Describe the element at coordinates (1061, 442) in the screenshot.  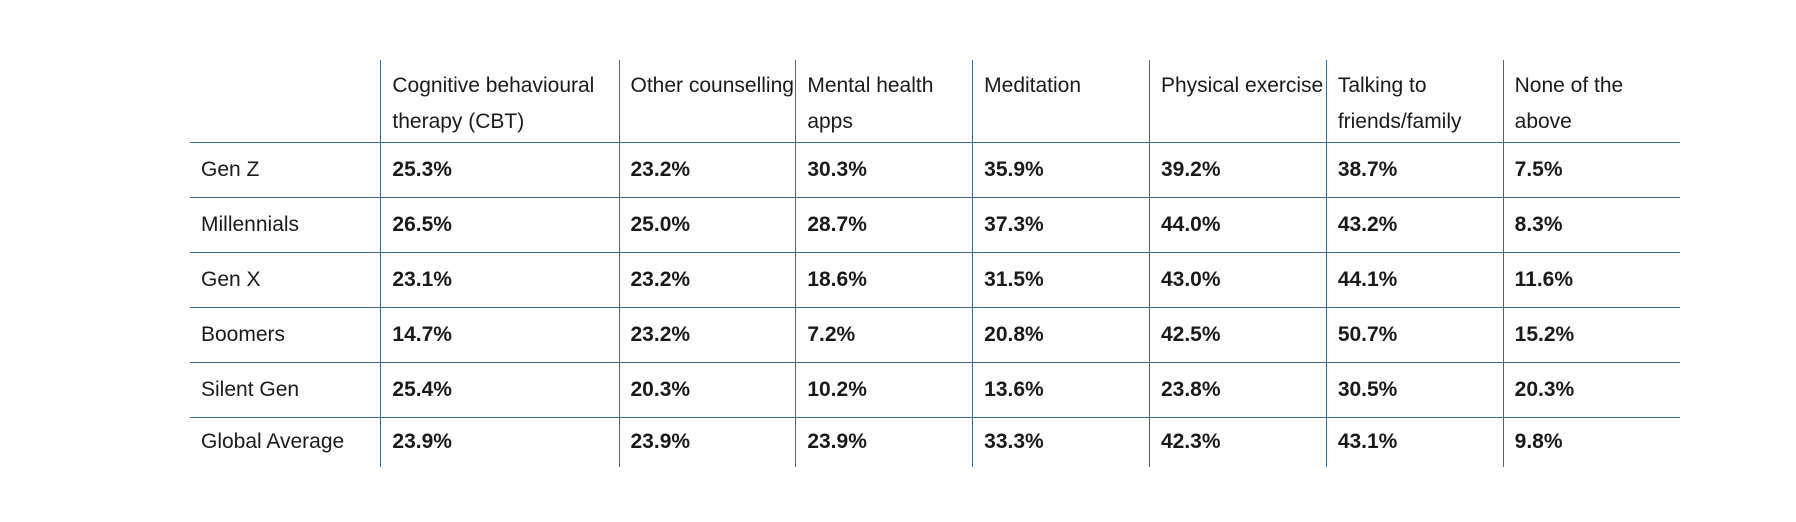
I see `table-cell: 33.3%` at that location.